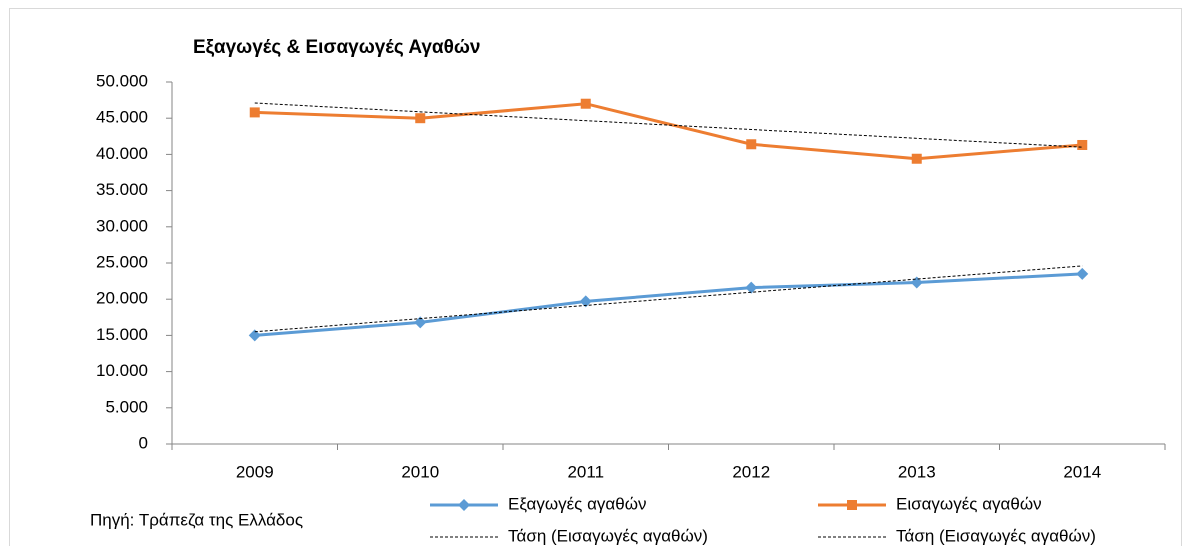 This screenshot has height=546, width=1182. What do you see at coordinates (143, 442) in the screenshot?
I see `y-tick-label: 0` at bounding box center [143, 442].